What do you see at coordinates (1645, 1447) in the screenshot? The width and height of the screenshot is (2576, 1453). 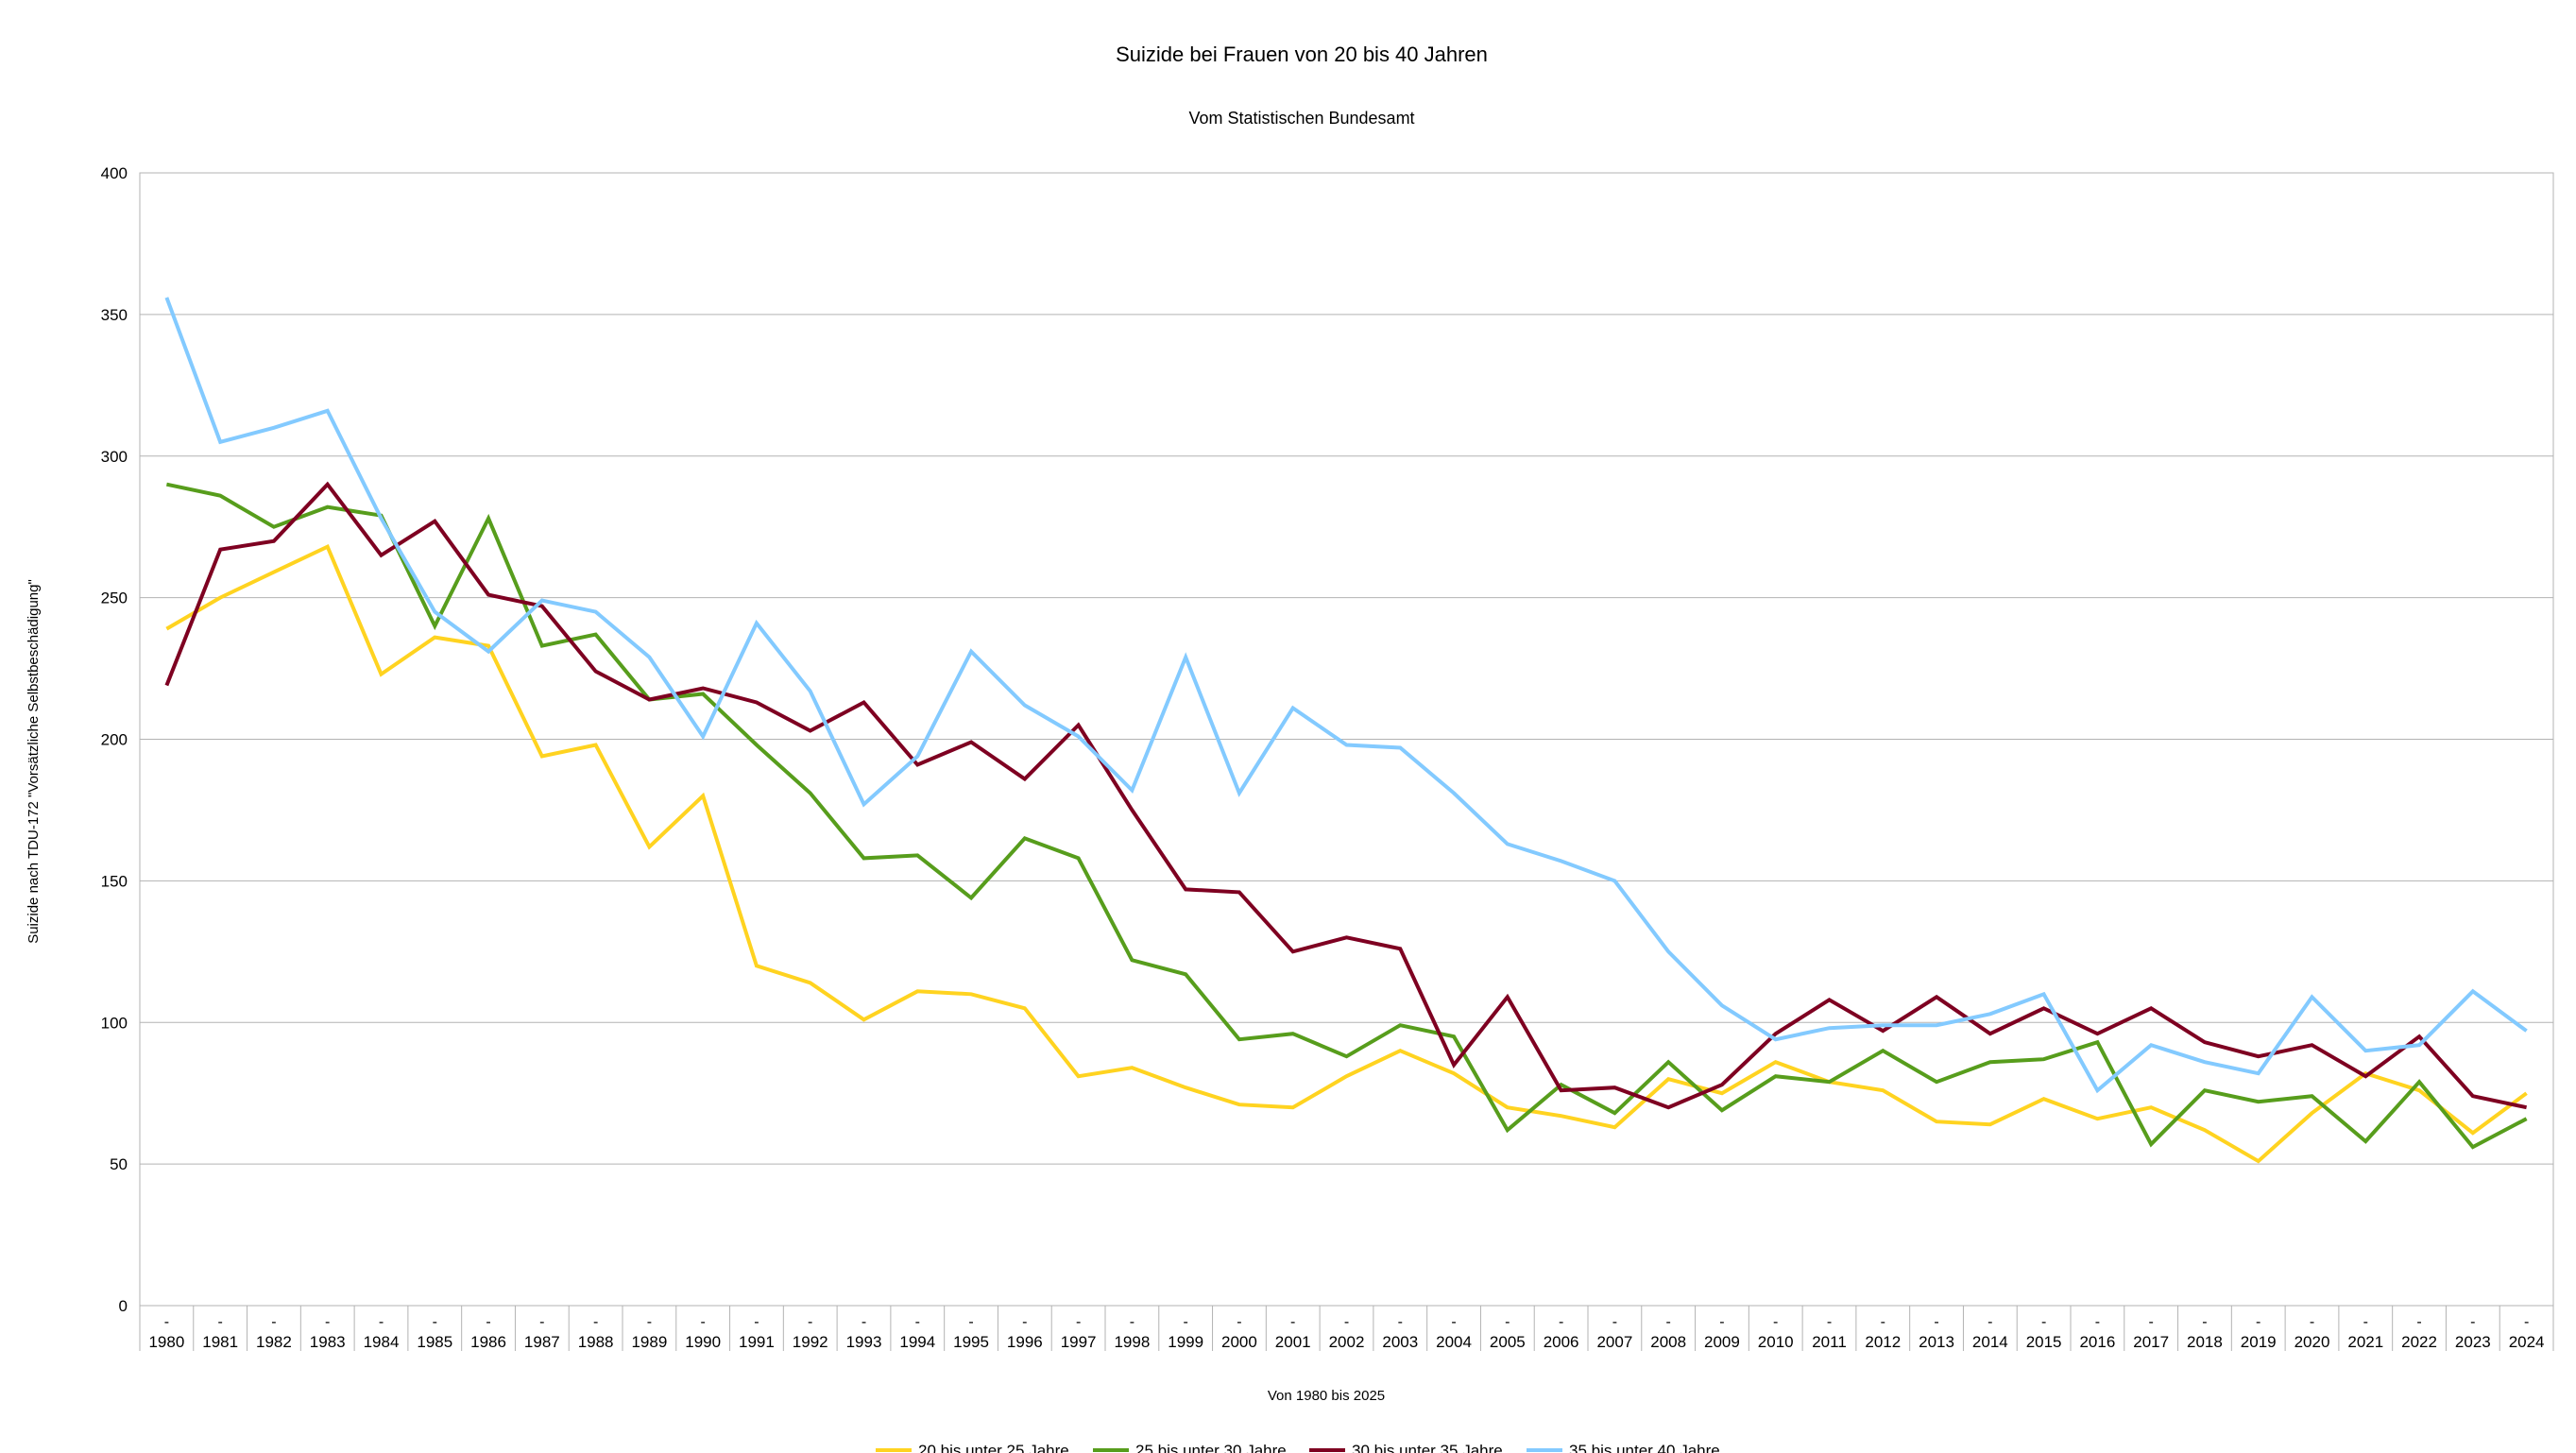 I see `legend-label-4: 35 bis unter 40 Jahre` at bounding box center [1645, 1447].